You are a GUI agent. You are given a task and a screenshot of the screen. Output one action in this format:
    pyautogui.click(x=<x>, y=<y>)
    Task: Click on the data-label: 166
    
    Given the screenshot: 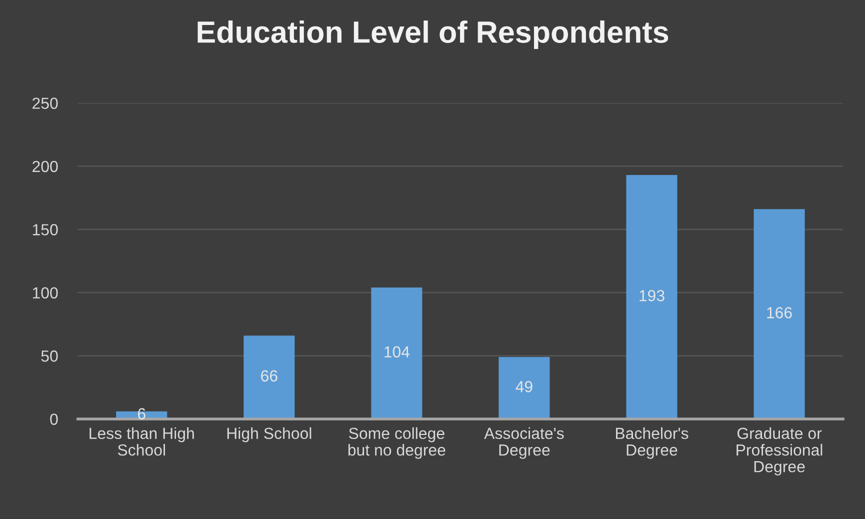 What is the action you would take?
    pyautogui.click(x=779, y=312)
    